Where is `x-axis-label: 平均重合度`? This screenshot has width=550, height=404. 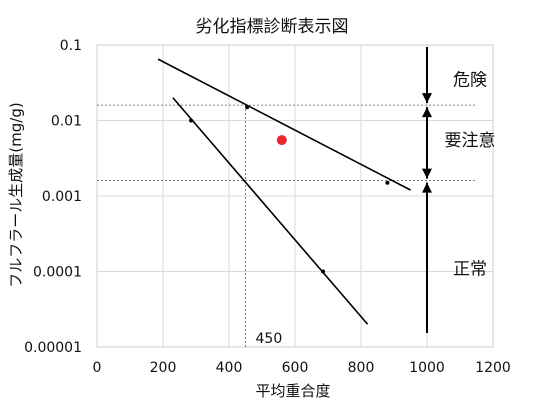
x-axis-label: 平均重合度 is located at coordinates (292, 391).